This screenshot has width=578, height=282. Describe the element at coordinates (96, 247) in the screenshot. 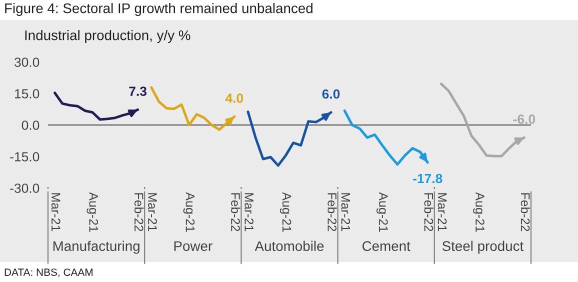

I see `x-axis-title: Manufacturing` at that location.